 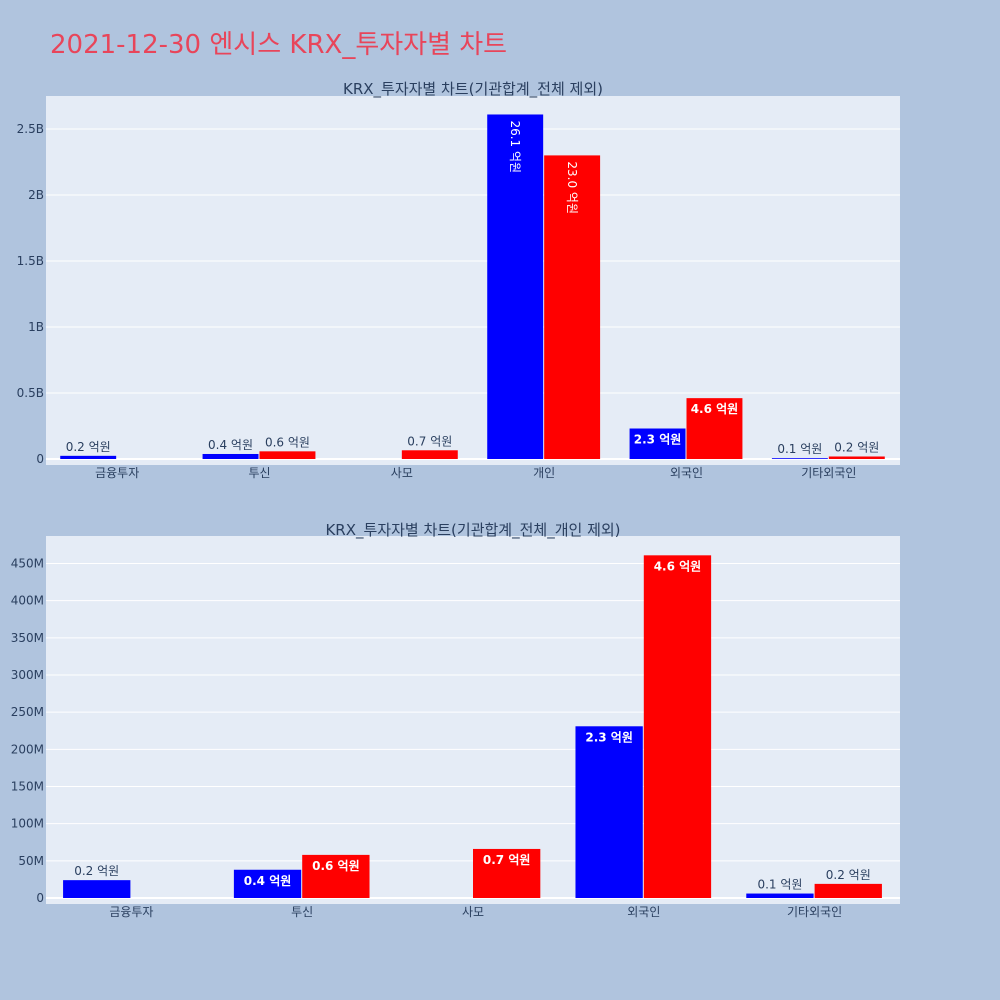 What do you see at coordinates (30, 393) in the screenshot?
I see `y-tick-label: 0.5B` at bounding box center [30, 393].